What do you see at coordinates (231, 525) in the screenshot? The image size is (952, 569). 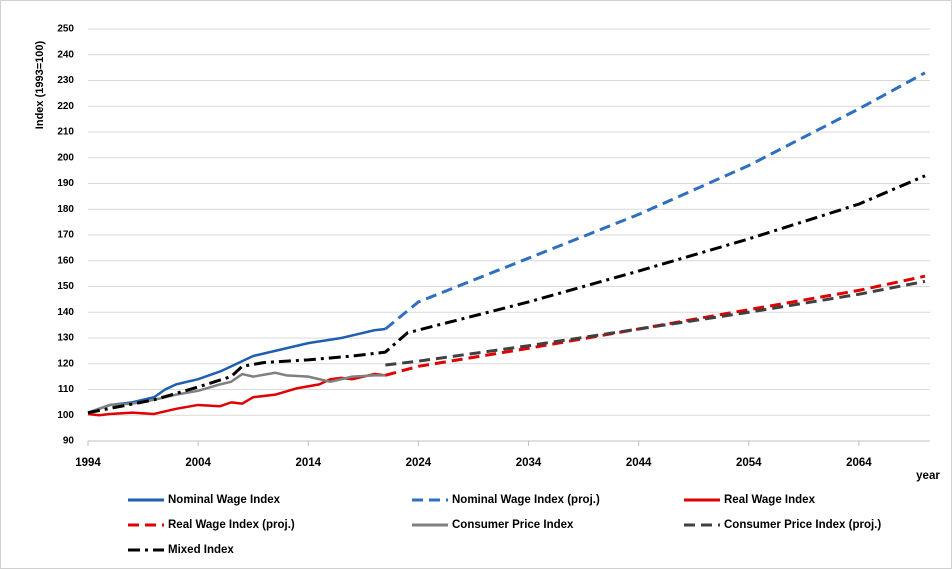 I see `legend-label: Real Wage Index (proj.)` at bounding box center [231, 525].